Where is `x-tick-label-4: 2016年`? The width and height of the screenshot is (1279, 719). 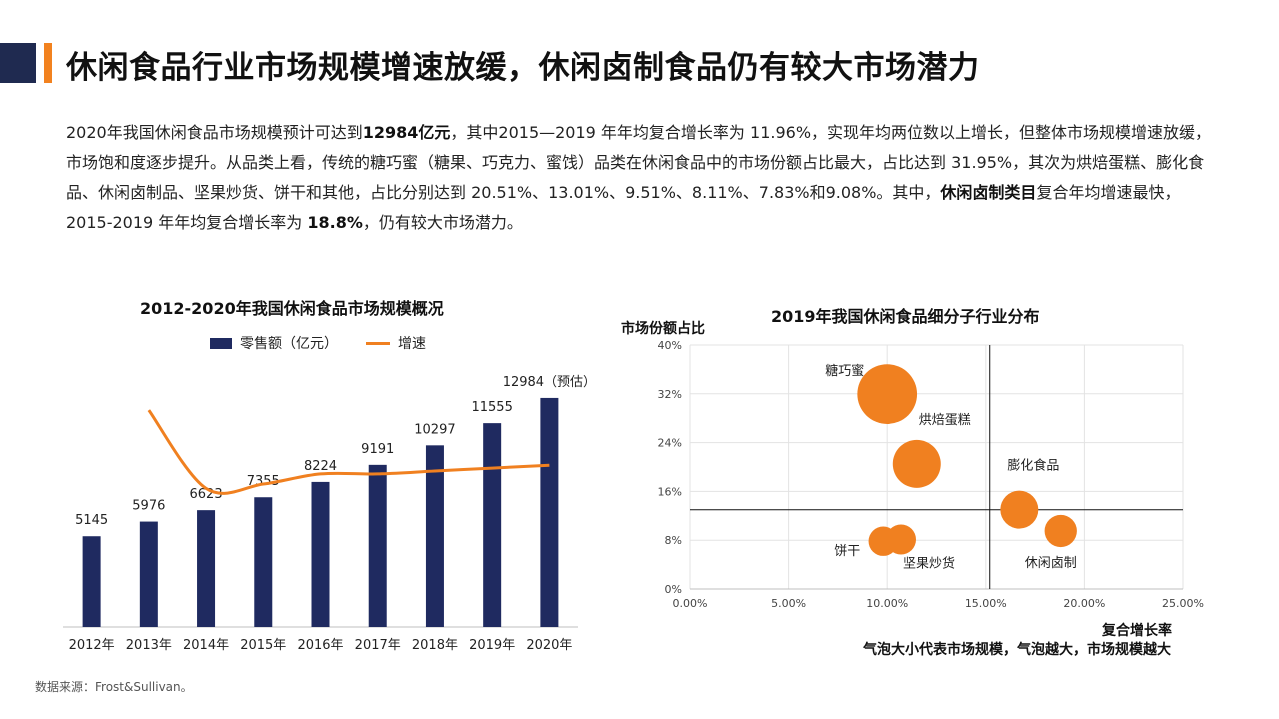 x-tick-label-4: 2016年 is located at coordinates (320, 645).